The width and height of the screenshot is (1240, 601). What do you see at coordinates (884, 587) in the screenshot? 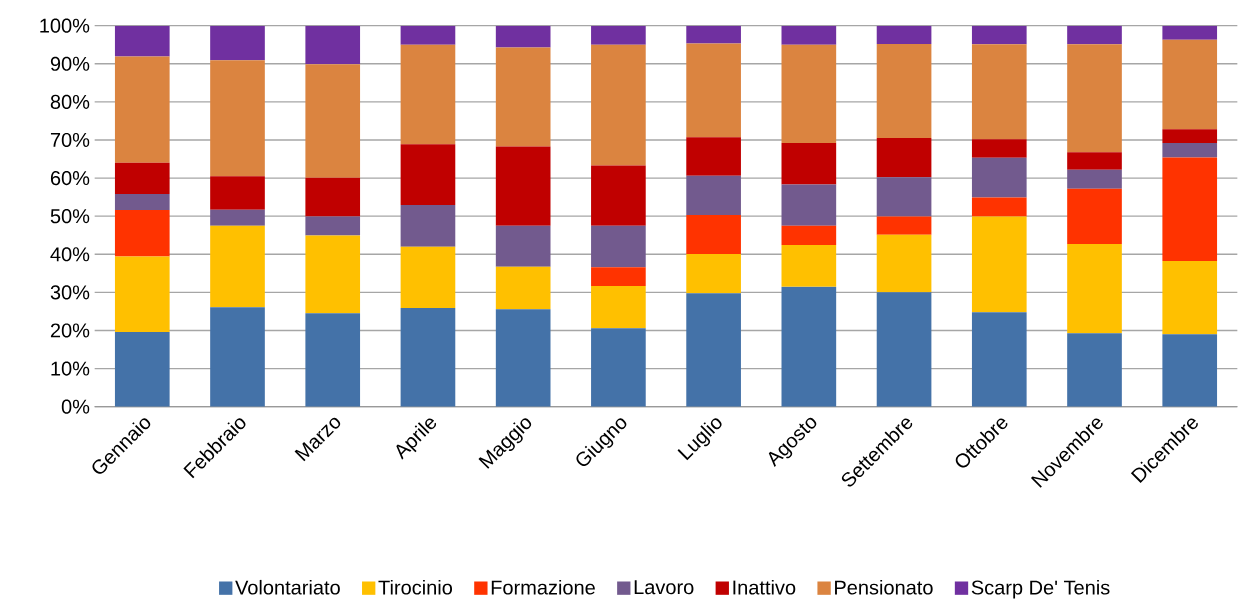
I see `legend-label: Pensionato` at bounding box center [884, 587].